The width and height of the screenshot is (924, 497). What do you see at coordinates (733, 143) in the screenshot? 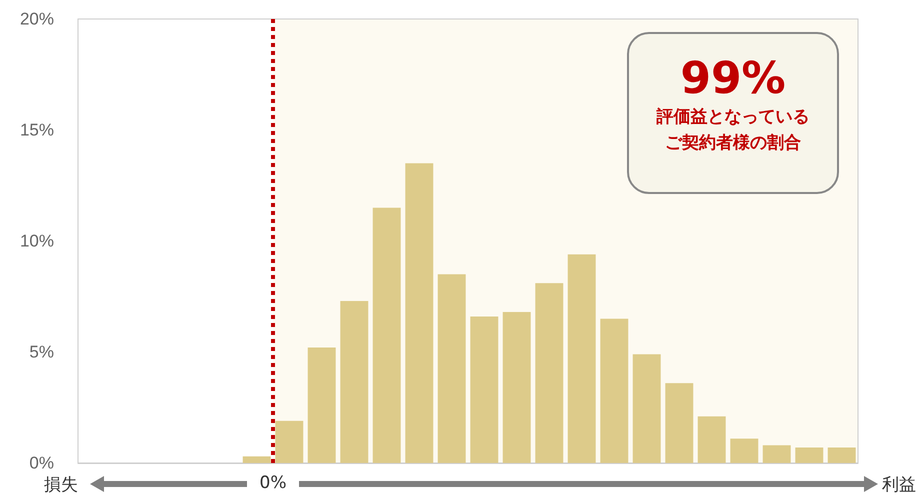
I see `annotation: ご契約者様の割合` at bounding box center [733, 143].